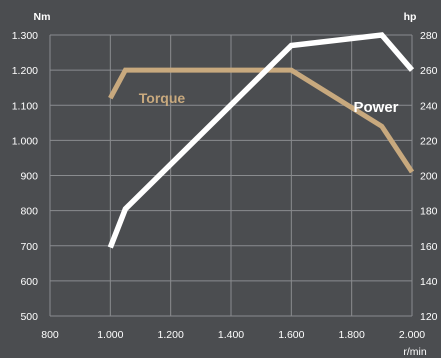  What do you see at coordinates (429, 106) in the screenshot?
I see `y-right-tick-label: 240` at bounding box center [429, 106].